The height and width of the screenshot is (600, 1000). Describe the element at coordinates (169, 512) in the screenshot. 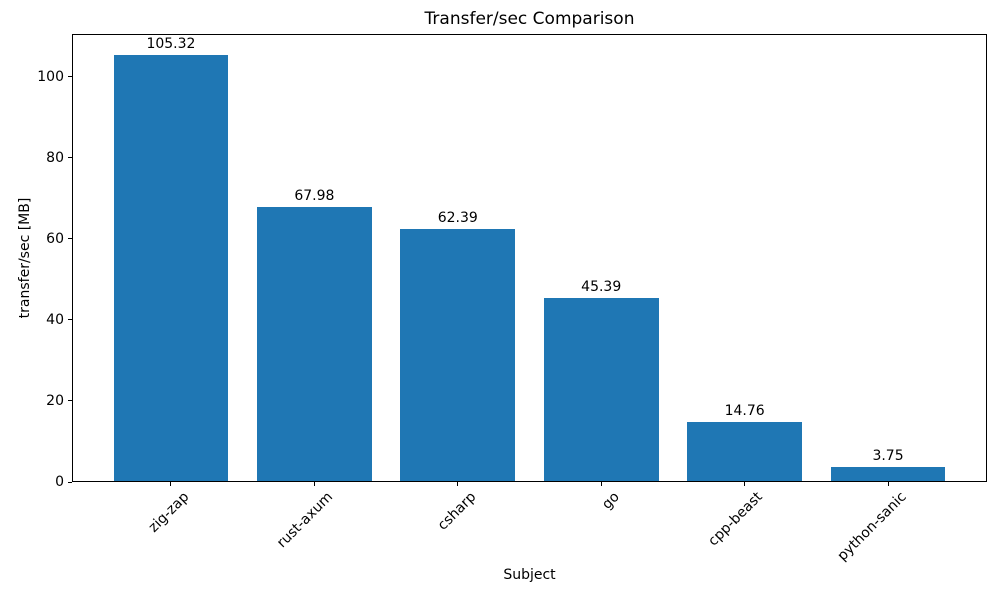

I see `x-tick-label-zig-zap: zig-zap` at that location.